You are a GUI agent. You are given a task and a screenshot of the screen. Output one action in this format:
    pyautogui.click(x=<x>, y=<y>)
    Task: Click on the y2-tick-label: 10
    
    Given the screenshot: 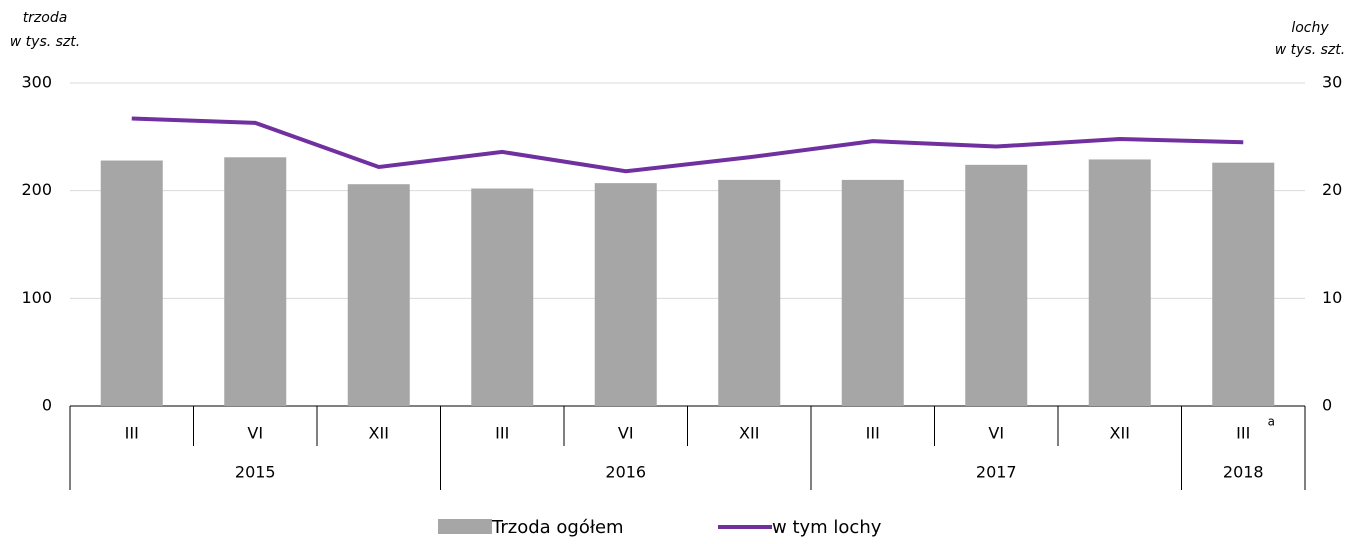 What is the action you would take?
    pyautogui.click(x=1332, y=297)
    